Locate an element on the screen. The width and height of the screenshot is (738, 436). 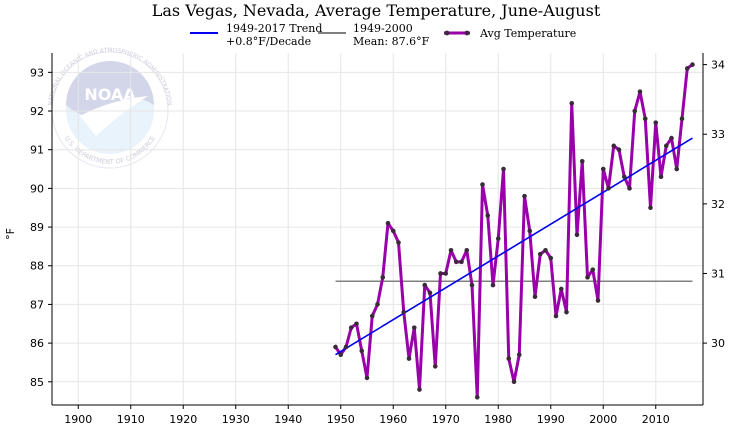
x-tick-label: 1920 is located at coordinates (183, 419).